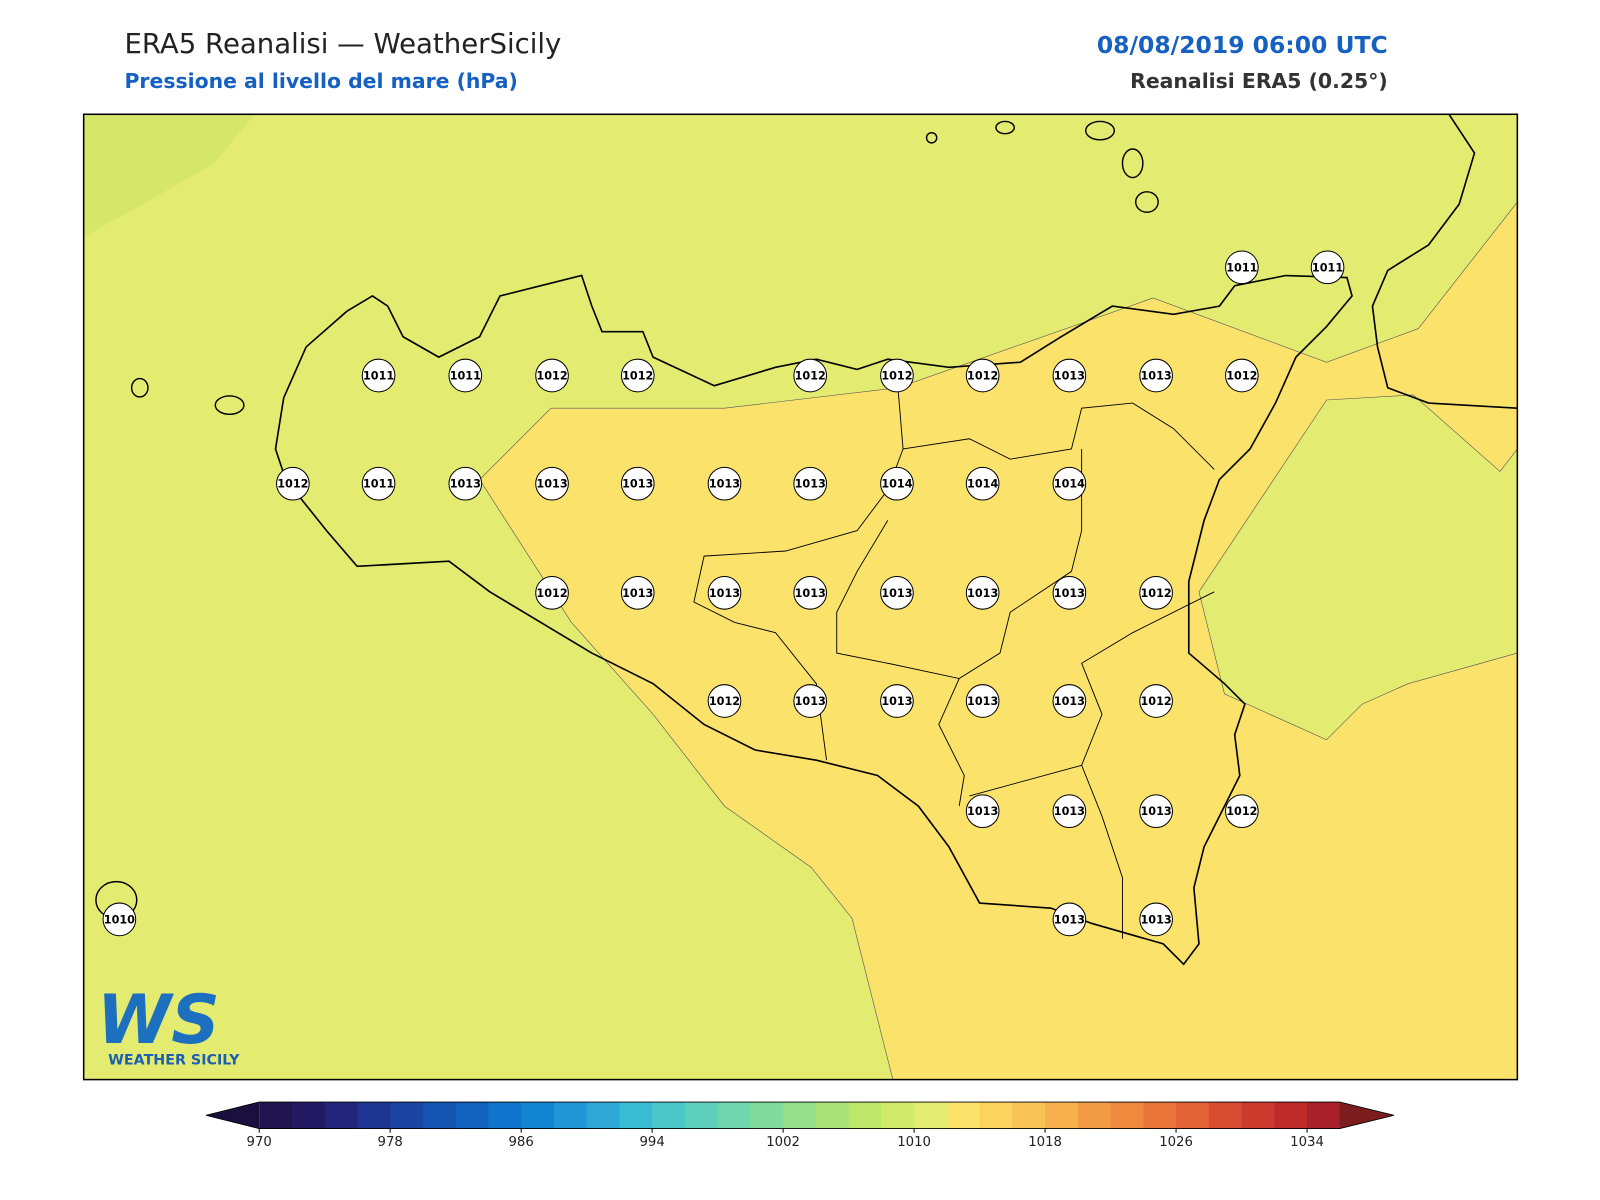 This screenshot has width=1600, height=1200. What do you see at coordinates (174, 1060) in the screenshot?
I see `logo-name: WEATHER SICILY` at bounding box center [174, 1060].